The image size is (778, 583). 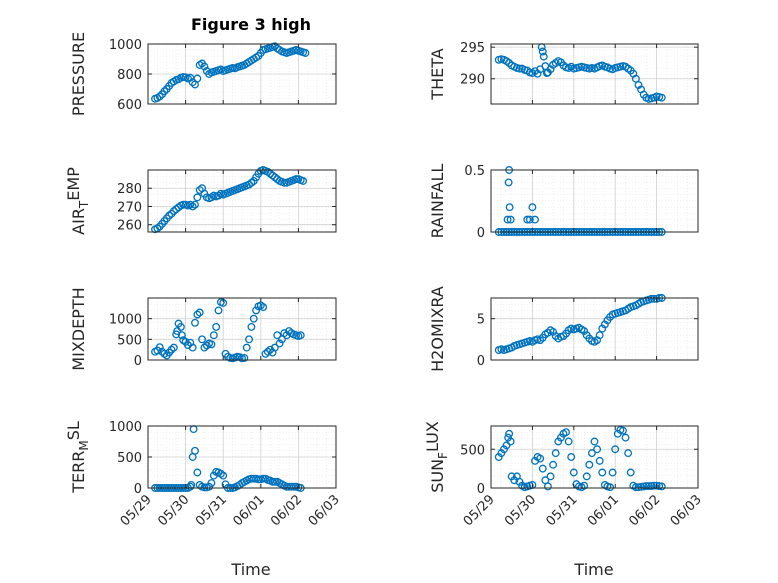 I want to click on subplot-6: 0 5 H2OMIXRA, so click(x=563, y=329).